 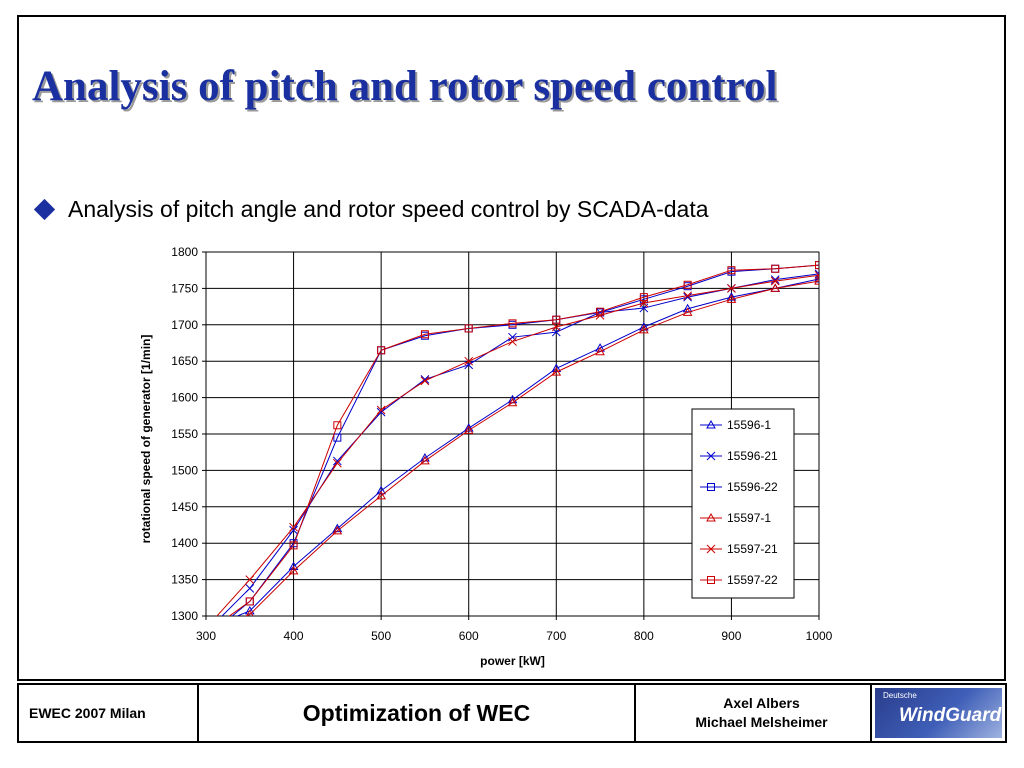 I want to click on y-tick-label: 1650, so click(x=184, y=361).